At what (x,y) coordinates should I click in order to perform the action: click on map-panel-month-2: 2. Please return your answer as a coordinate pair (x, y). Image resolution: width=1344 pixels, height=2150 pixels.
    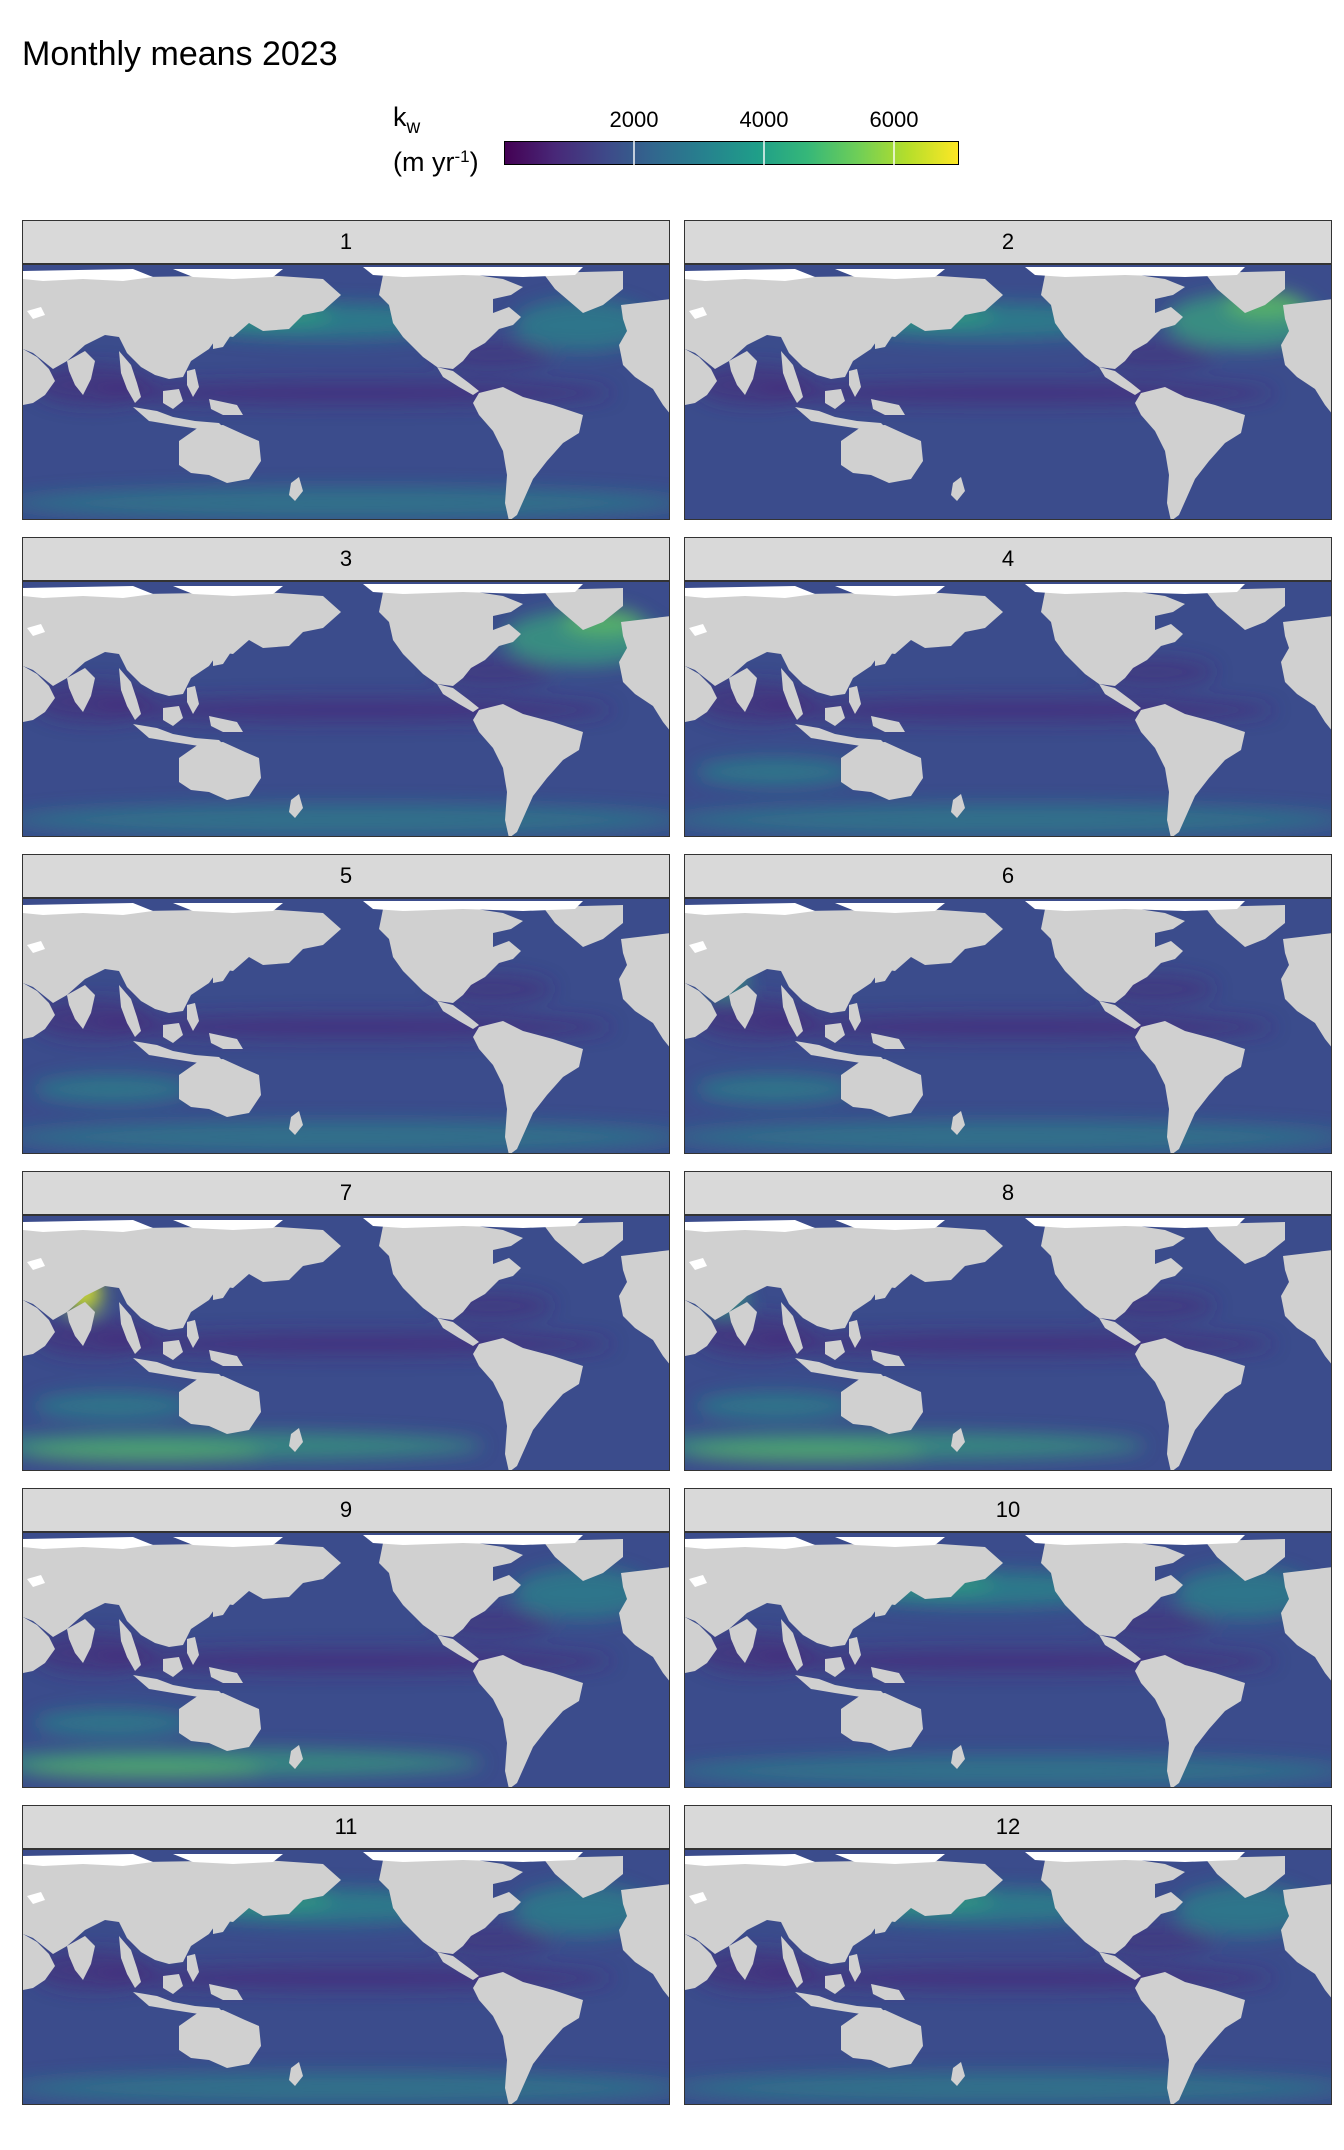
    Looking at the image, I should click on (1008, 370).